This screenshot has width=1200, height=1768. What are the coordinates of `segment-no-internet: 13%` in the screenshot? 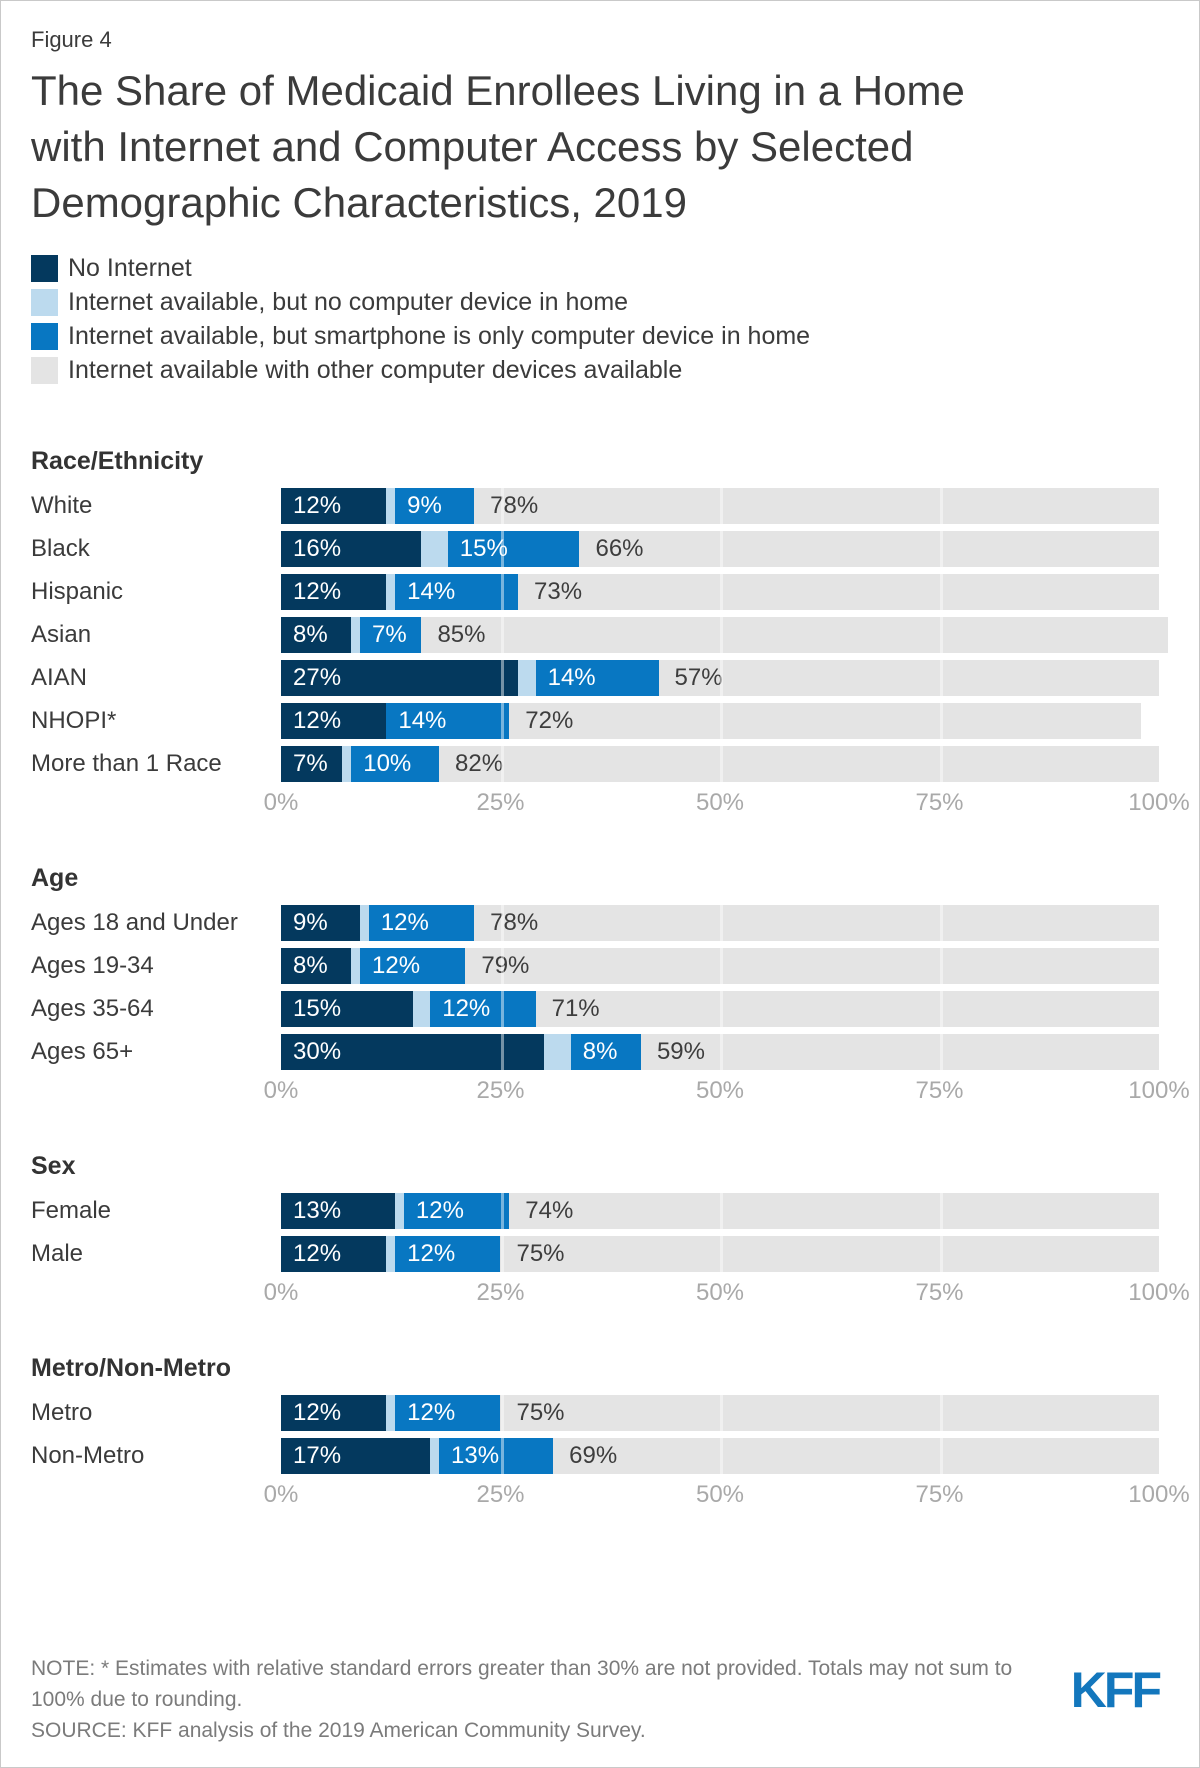 It's located at (338, 1211).